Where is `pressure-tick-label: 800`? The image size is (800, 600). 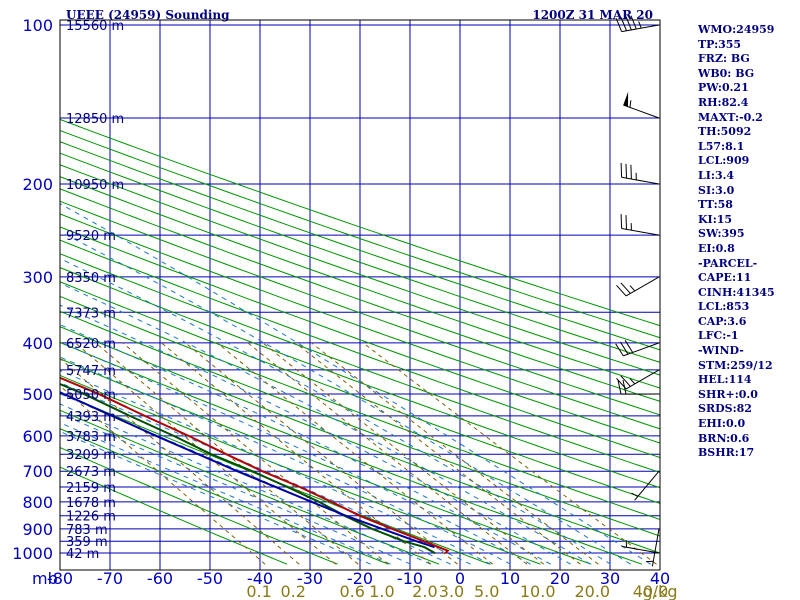 pressure-tick-label: 800 is located at coordinates (37, 502).